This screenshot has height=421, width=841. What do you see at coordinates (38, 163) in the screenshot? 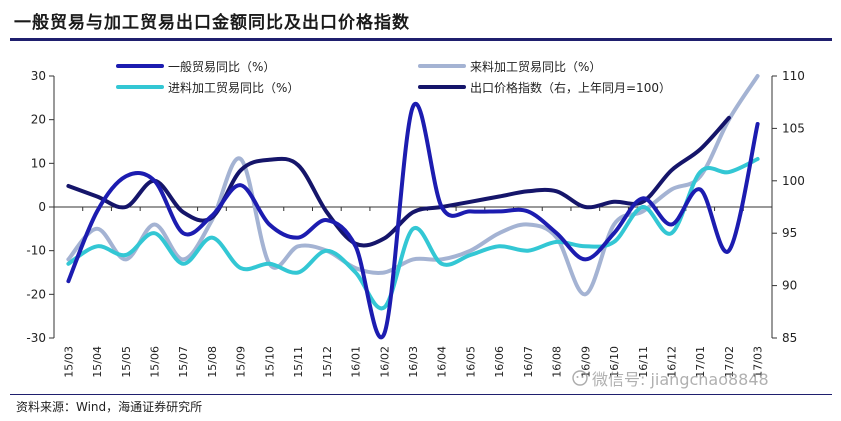
I see `left-tick-label: 10` at bounding box center [38, 163].